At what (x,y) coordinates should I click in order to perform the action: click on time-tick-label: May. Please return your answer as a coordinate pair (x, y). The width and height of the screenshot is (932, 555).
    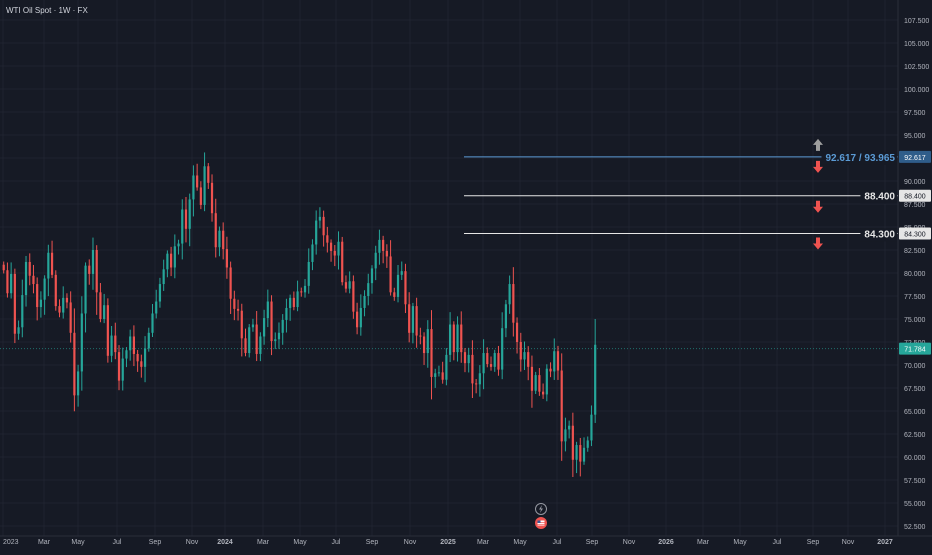
    Looking at the image, I should click on (300, 542).